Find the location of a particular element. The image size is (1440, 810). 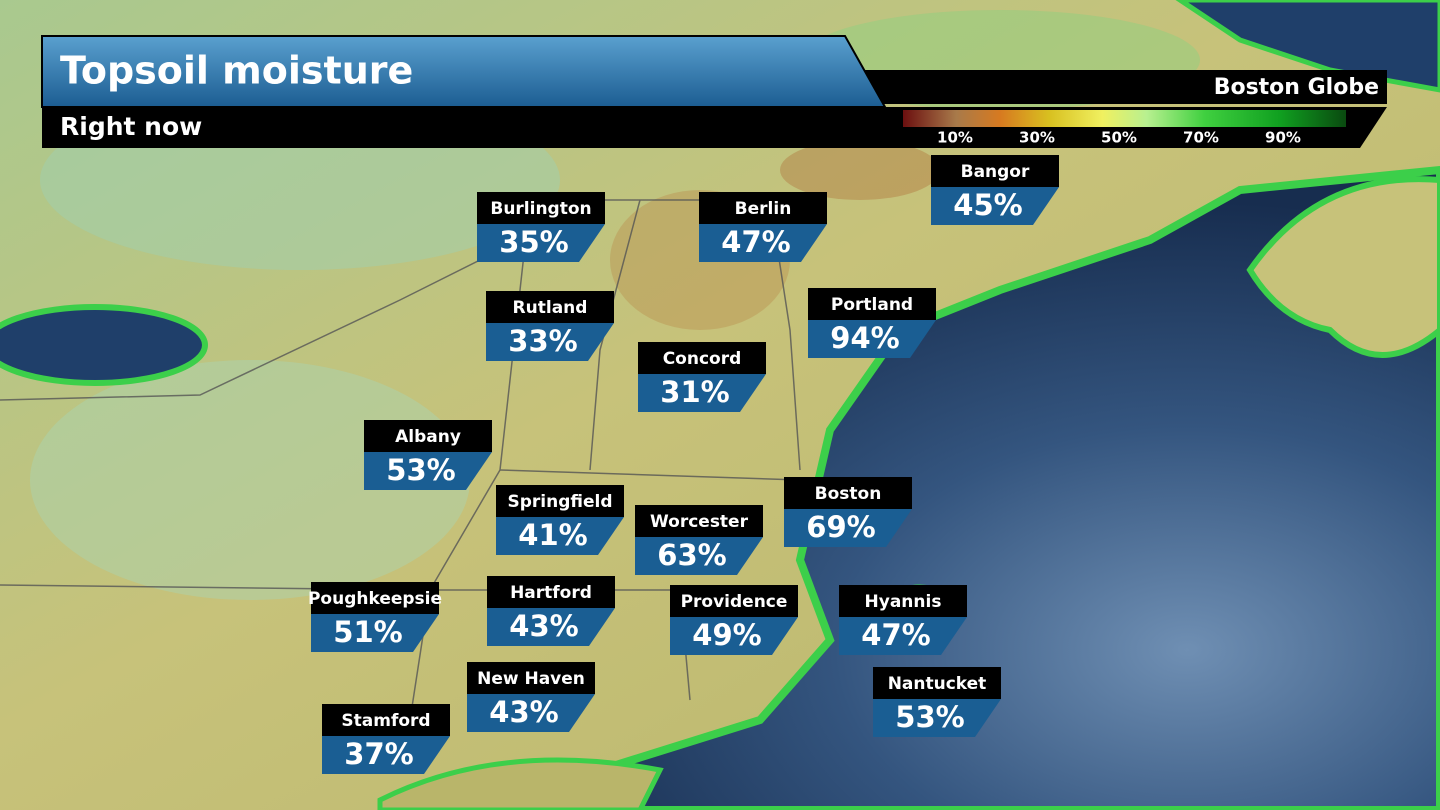

brand: Boston Globe is located at coordinates (1296, 87).